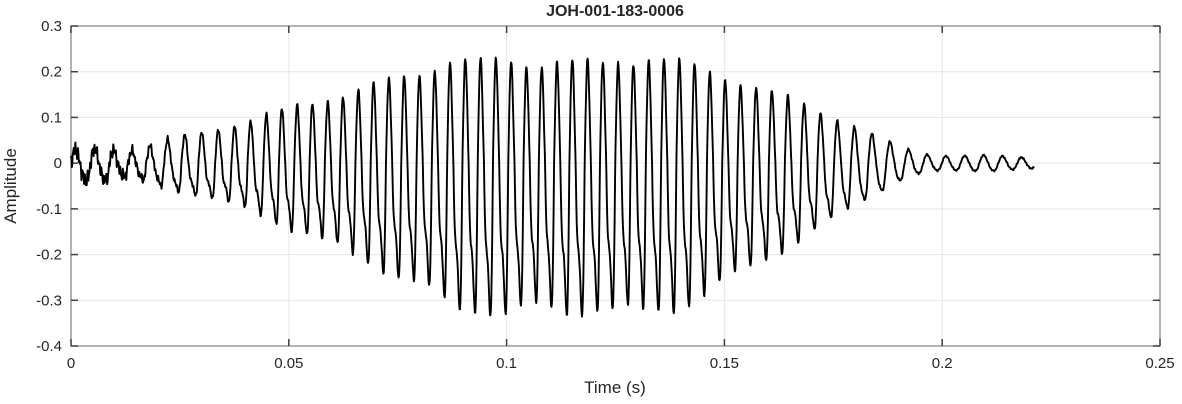 This screenshot has width=1182, height=404. Describe the element at coordinates (71, 363) in the screenshot. I see `x-tick-label: 0` at that location.